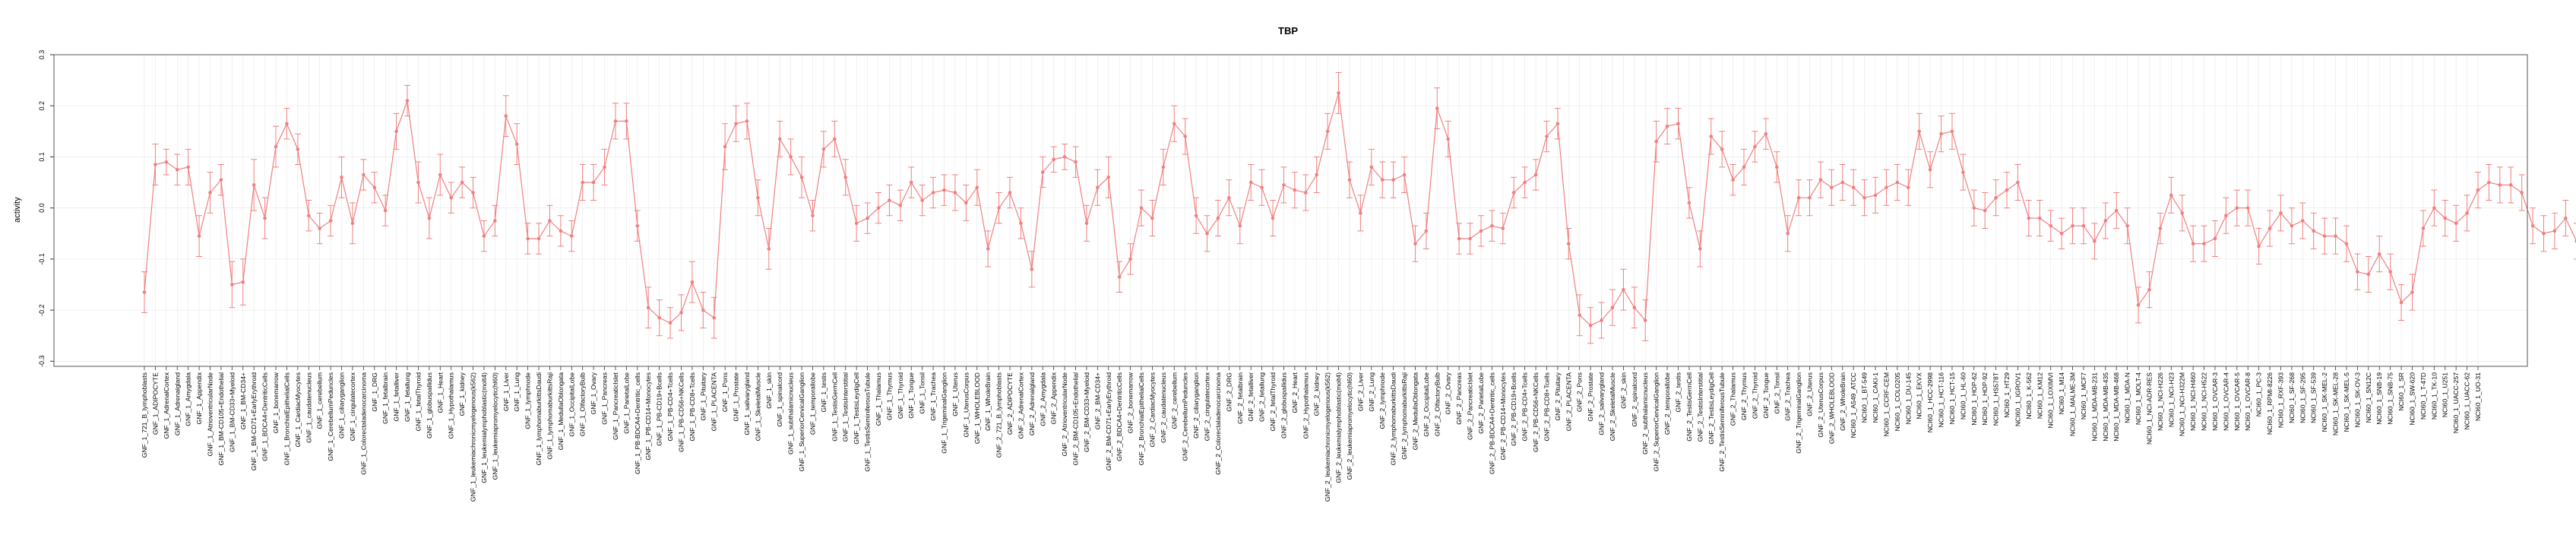 The height and width of the screenshot is (551, 2576). What do you see at coordinates (452, 405) in the screenshot?
I see `x-tick-label: GNF_1_Hypothalamus` at bounding box center [452, 405].